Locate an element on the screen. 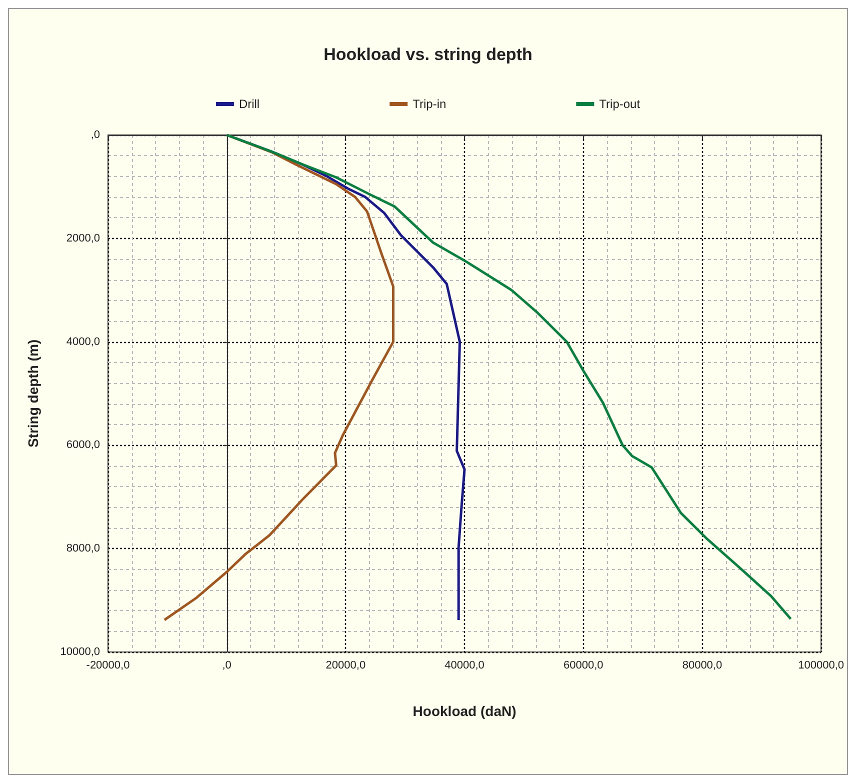 The image size is (856, 783). y-axis-title: String depth (m) is located at coordinates (33, 393).